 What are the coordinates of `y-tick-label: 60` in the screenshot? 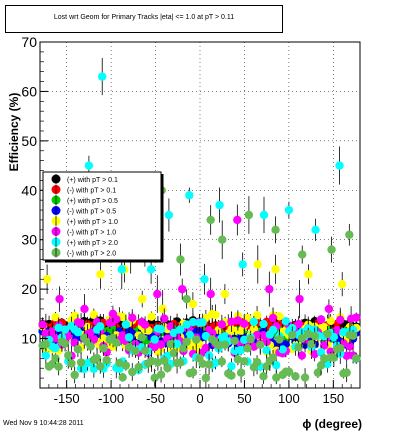 It's located at (29, 91).